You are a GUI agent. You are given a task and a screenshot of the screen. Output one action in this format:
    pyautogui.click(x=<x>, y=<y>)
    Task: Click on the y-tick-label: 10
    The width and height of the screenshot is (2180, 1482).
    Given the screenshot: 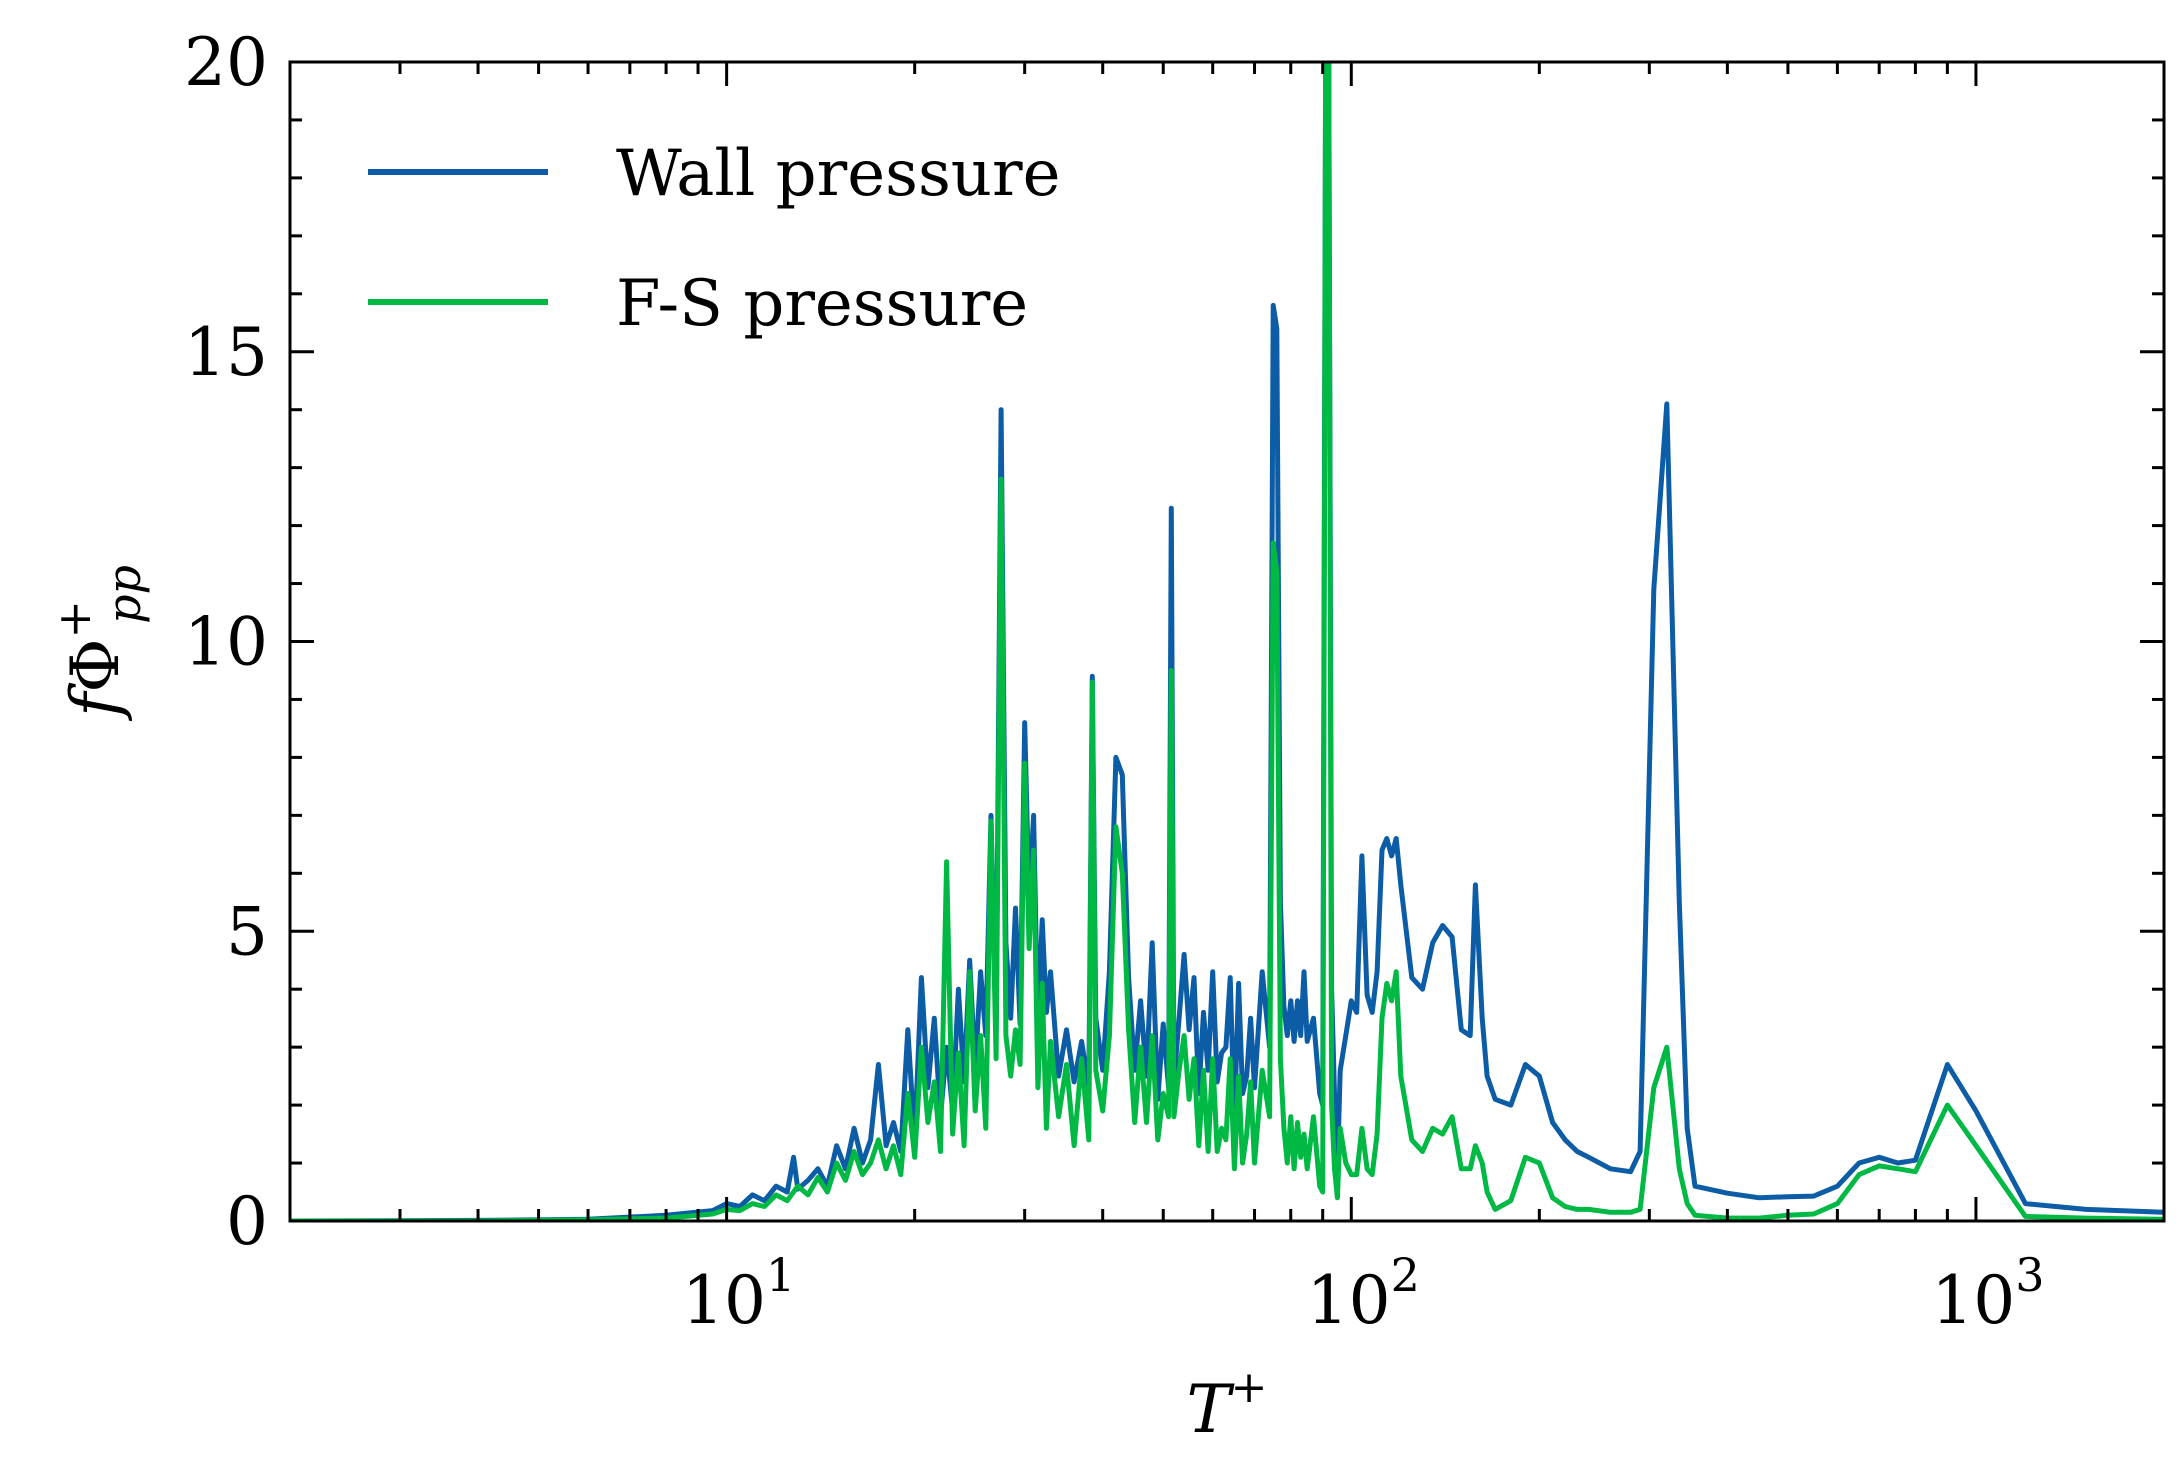 What is the action you would take?
    pyautogui.click(x=226, y=642)
    